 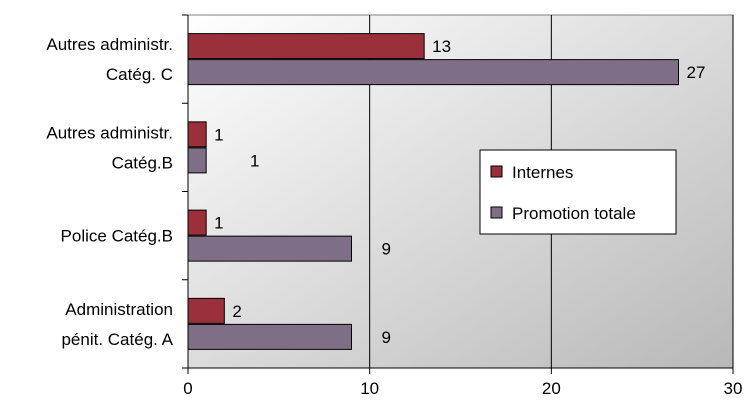 What do you see at coordinates (542, 172) in the screenshot?
I see `legend-label-internes: Internes` at bounding box center [542, 172].